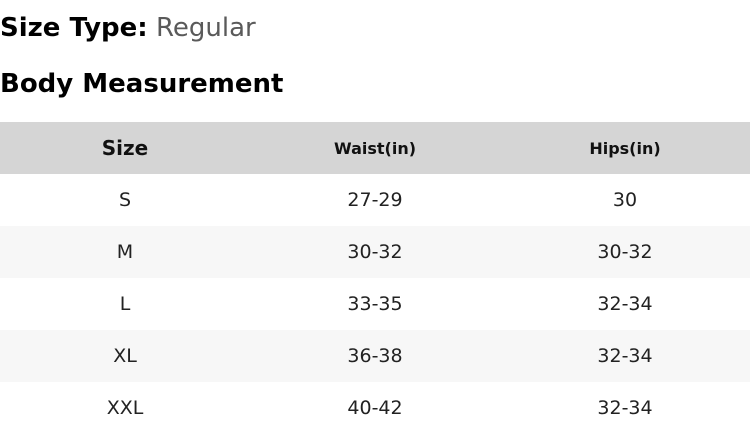  Describe the element at coordinates (625, 148) in the screenshot. I see `header-hips: Hips(in)` at that location.